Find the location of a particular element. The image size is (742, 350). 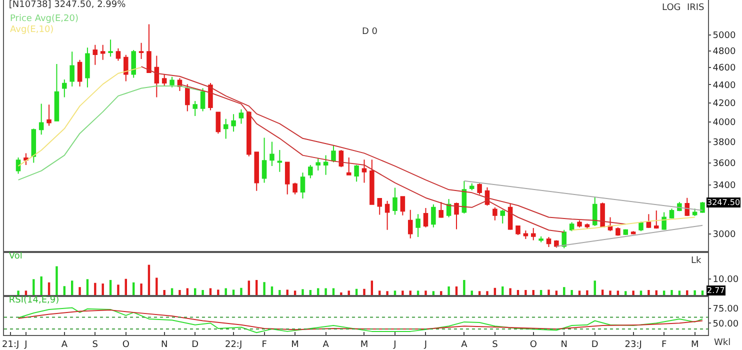

y-tick-label: 75.00 is located at coordinates (725, 309).